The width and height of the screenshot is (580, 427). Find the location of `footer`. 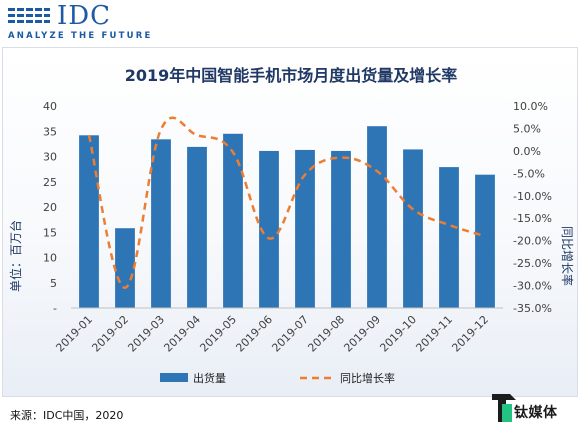

footer is located at coordinates (290, 412).